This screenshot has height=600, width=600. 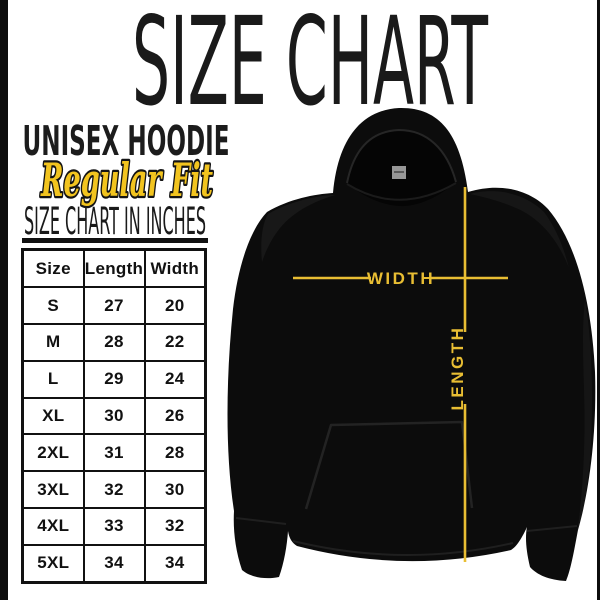 I want to click on cell-size: L, so click(x=53, y=379).